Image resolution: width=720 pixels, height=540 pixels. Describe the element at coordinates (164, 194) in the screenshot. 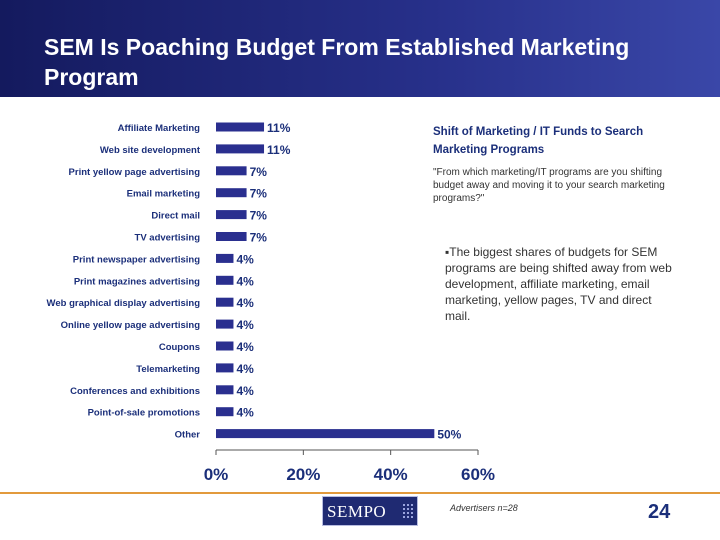

I see `category-label: Email marketing` at that location.